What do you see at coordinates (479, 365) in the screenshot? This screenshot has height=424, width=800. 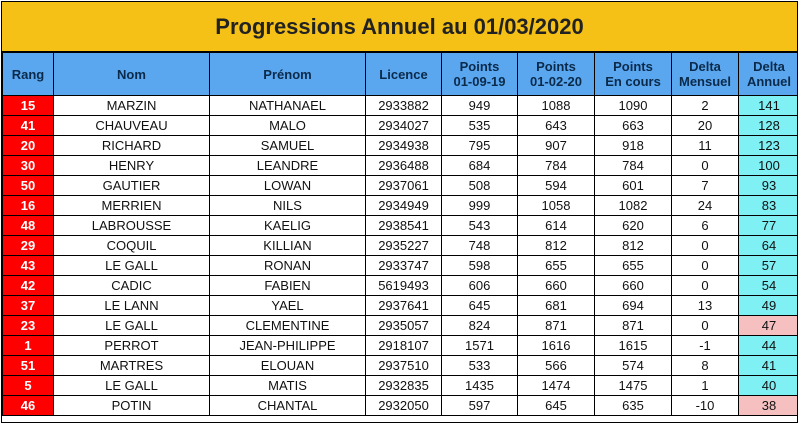 I see `cell-points-0919: 533` at bounding box center [479, 365].